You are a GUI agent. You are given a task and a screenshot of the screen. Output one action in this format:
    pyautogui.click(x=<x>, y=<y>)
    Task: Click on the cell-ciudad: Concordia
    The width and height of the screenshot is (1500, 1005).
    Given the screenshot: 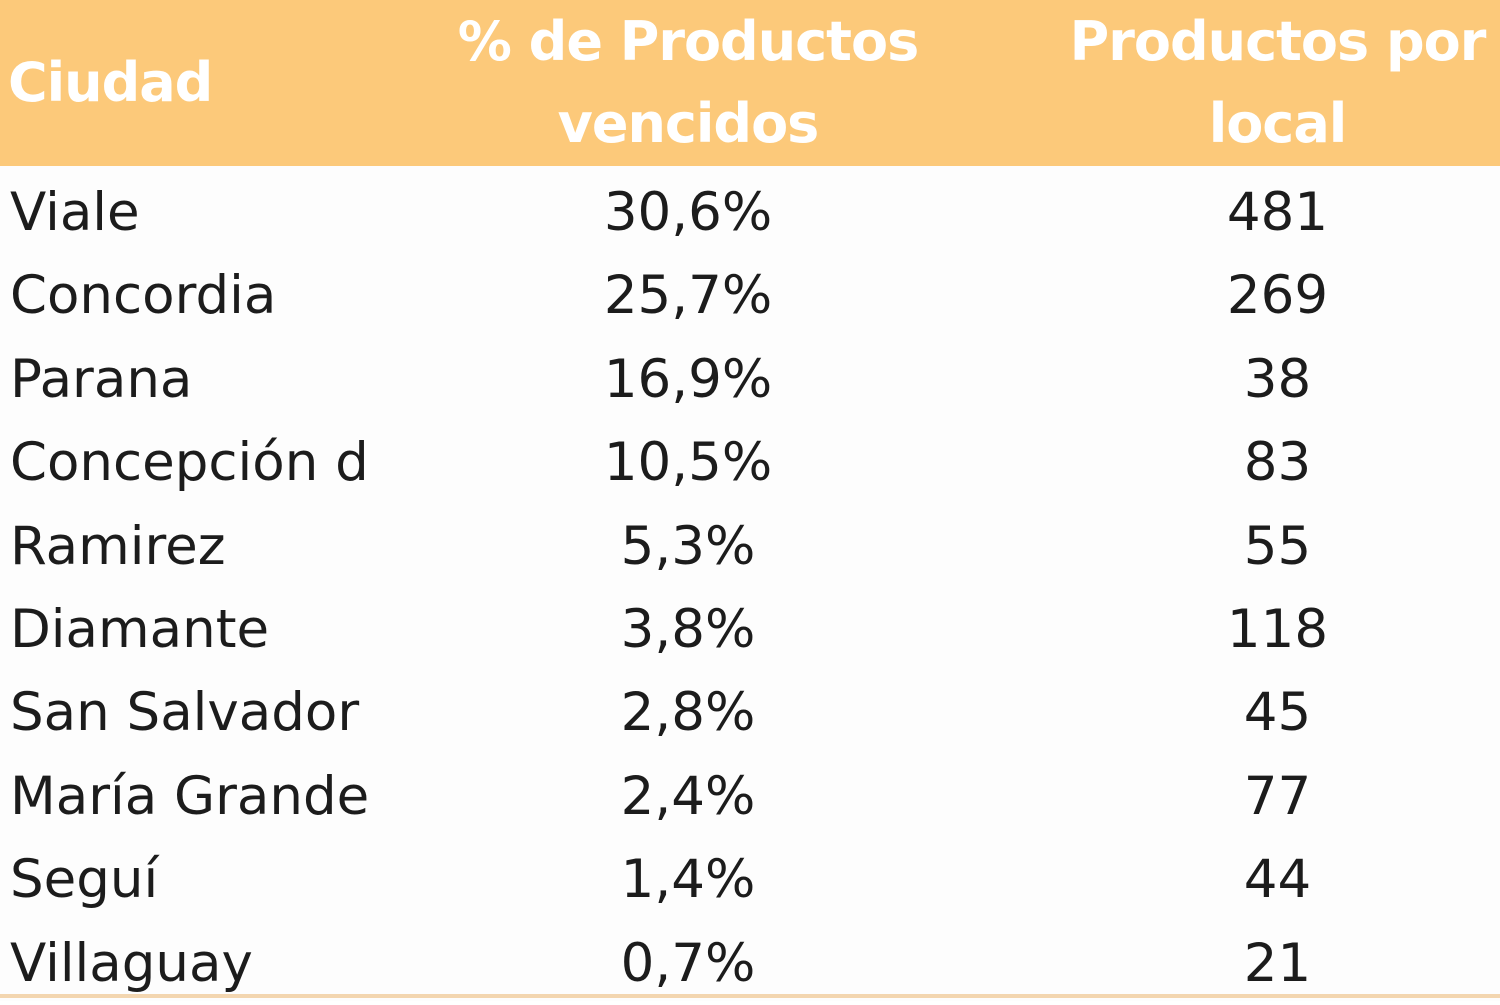 What is the action you would take?
    pyautogui.click(x=143, y=296)
    